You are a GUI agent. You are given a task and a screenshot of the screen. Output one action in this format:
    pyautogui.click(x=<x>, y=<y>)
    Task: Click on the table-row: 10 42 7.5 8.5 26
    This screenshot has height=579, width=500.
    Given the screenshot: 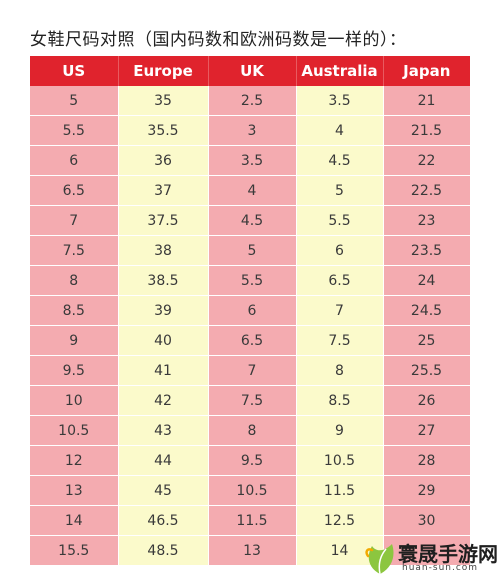 What is the action you would take?
    pyautogui.click(x=250, y=400)
    